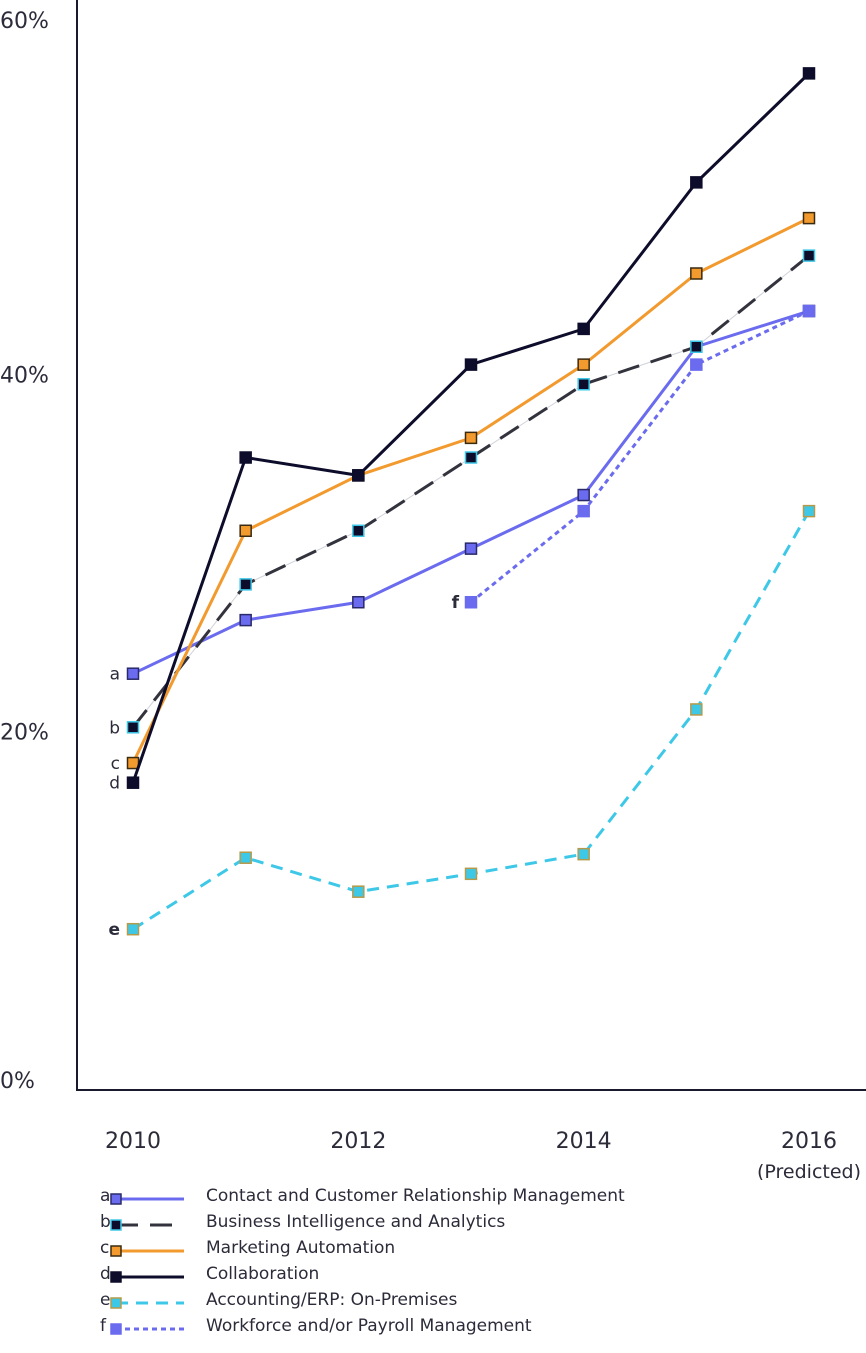  What do you see at coordinates (263, 1274) in the screenshot?
I see `legend-label: Collaboration` at bounding box center [263, 1274].